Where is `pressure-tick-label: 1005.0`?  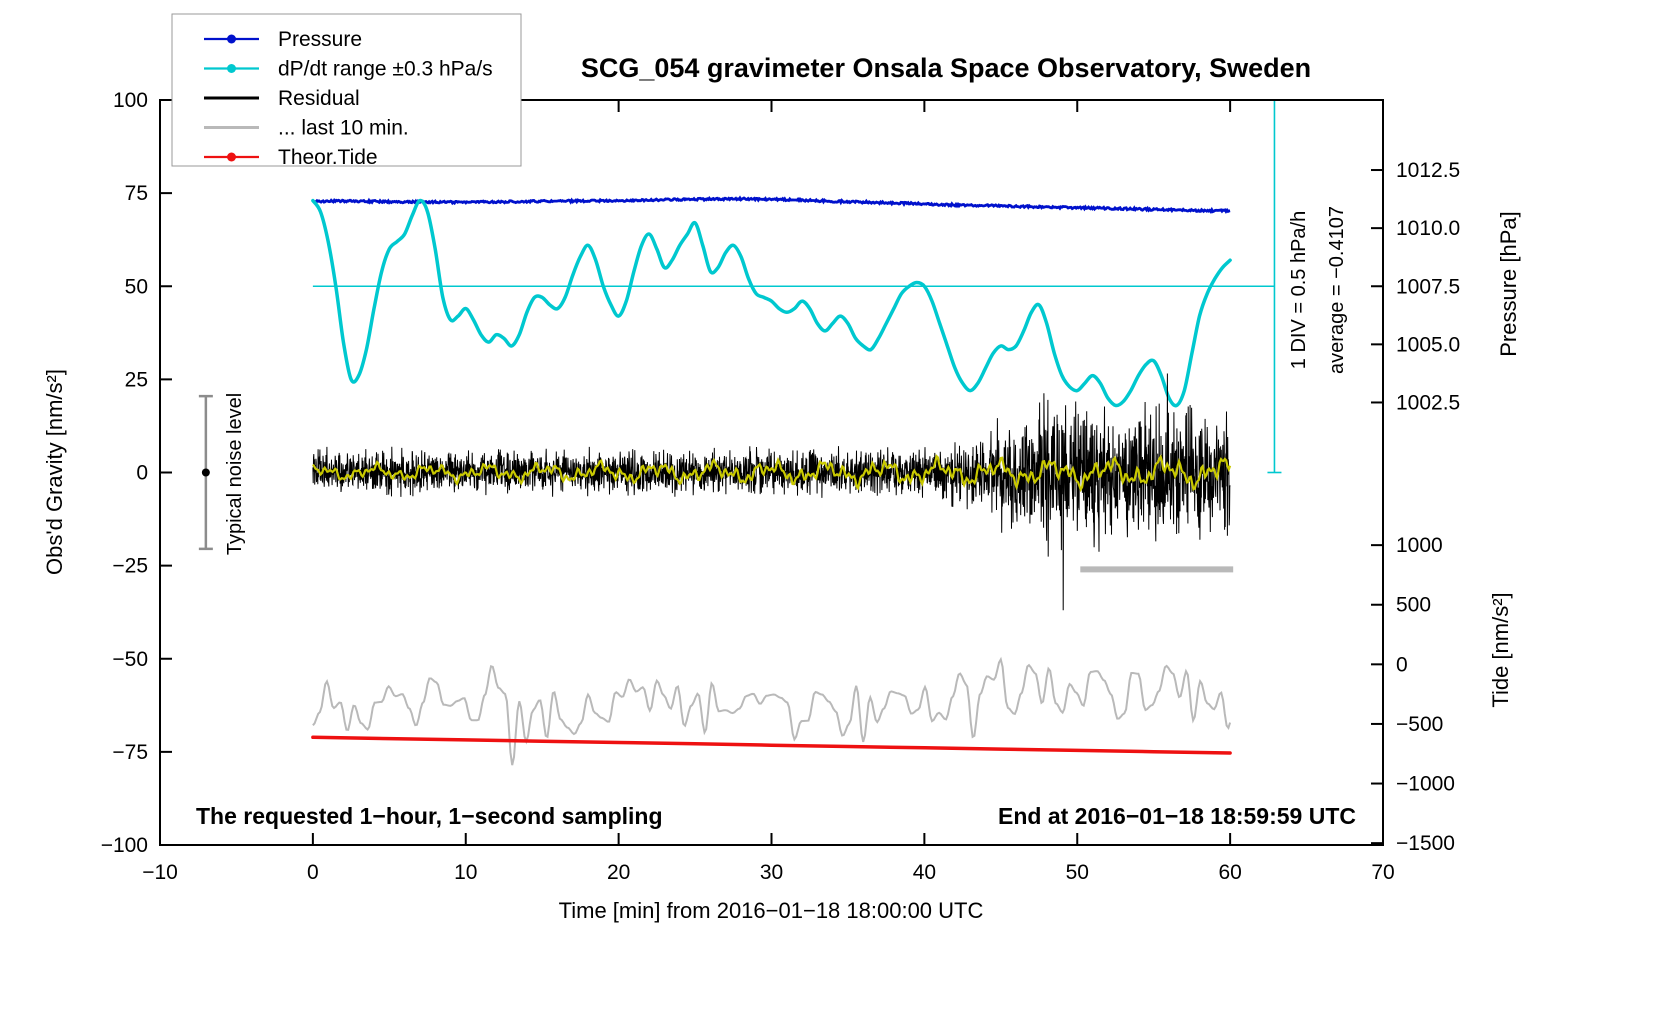 pressure-tick-label: 1005.0 is located at coordinates (1428, 344).